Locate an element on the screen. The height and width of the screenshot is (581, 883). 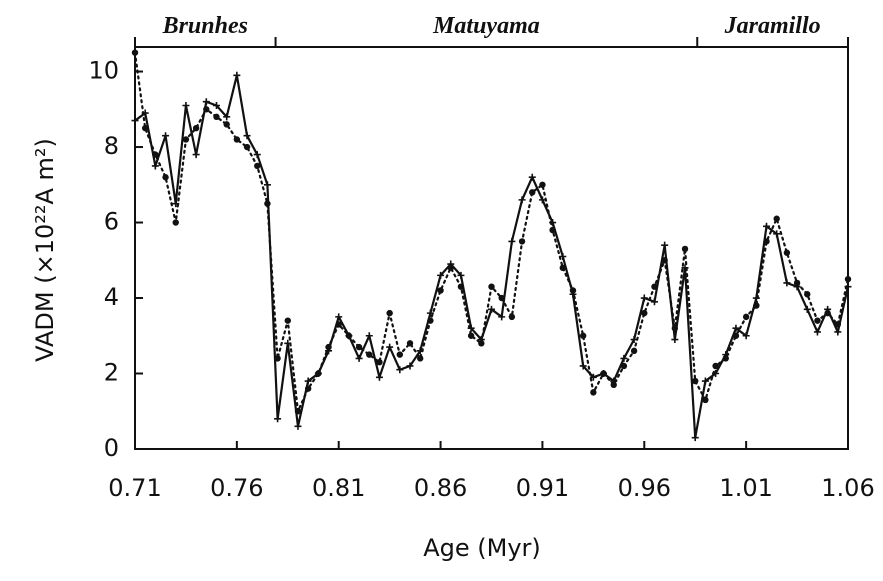
x-tick-label: 0.96 is located at coordinates (644, 488).